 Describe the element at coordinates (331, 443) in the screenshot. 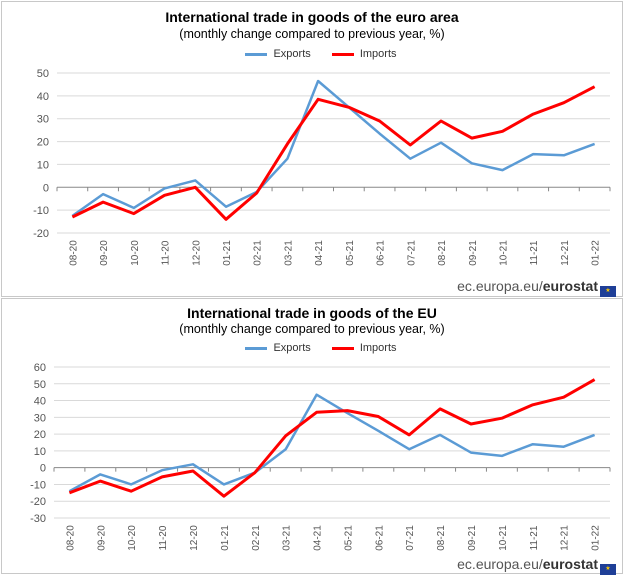

I see `series-line-exports` at that location.